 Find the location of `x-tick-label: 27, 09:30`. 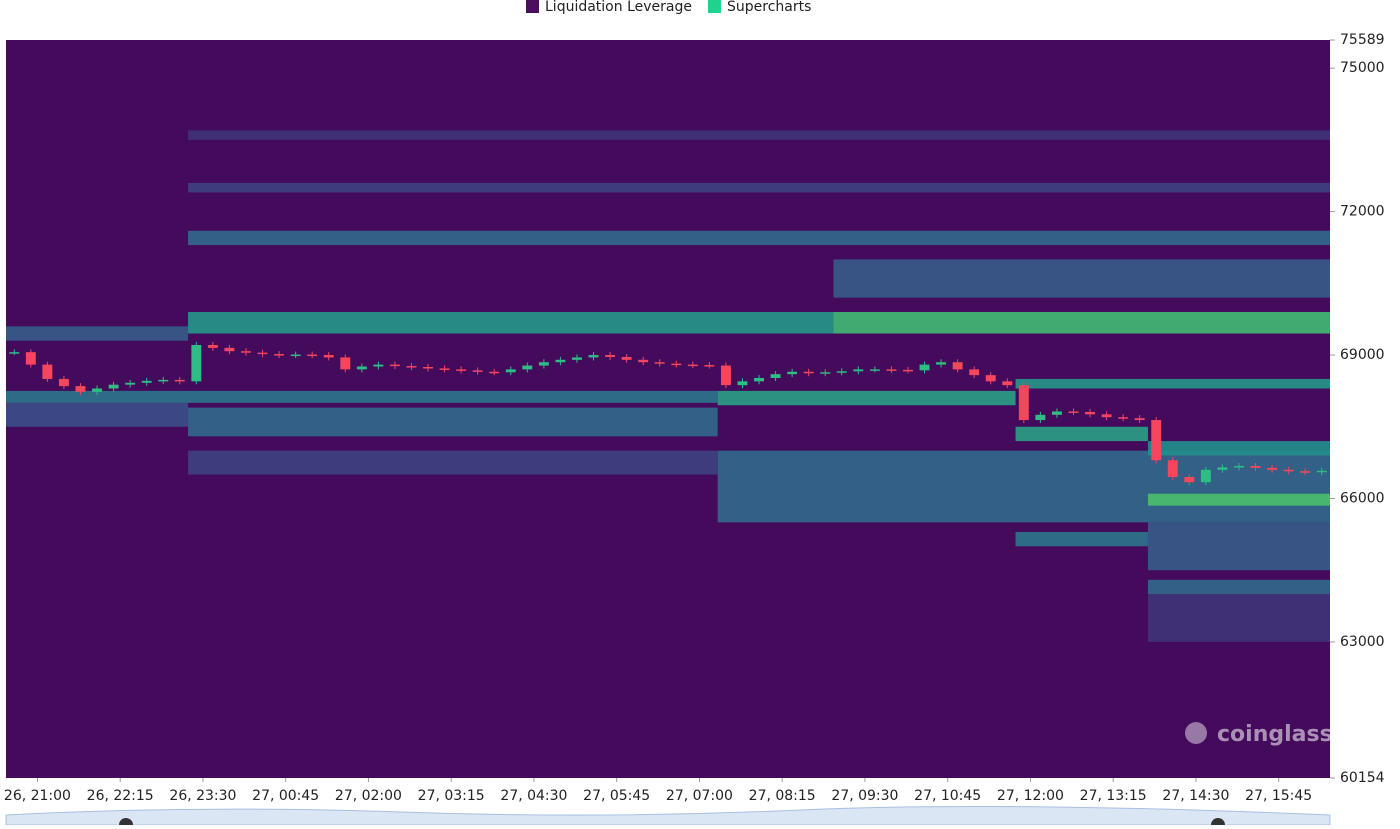

x-tick-label: 27, 09:30 is located at coordinates (864, 796).